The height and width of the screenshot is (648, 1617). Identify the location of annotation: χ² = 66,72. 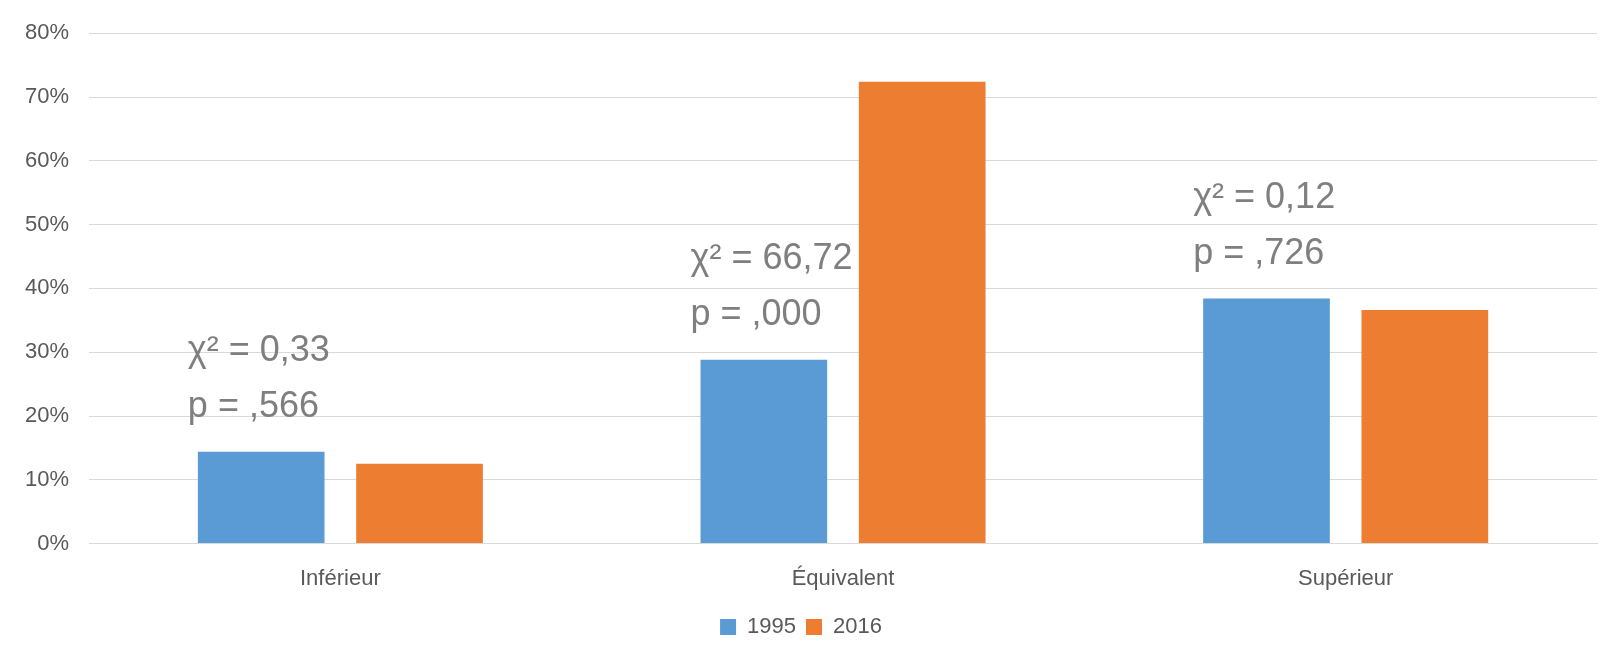
(771, 256).